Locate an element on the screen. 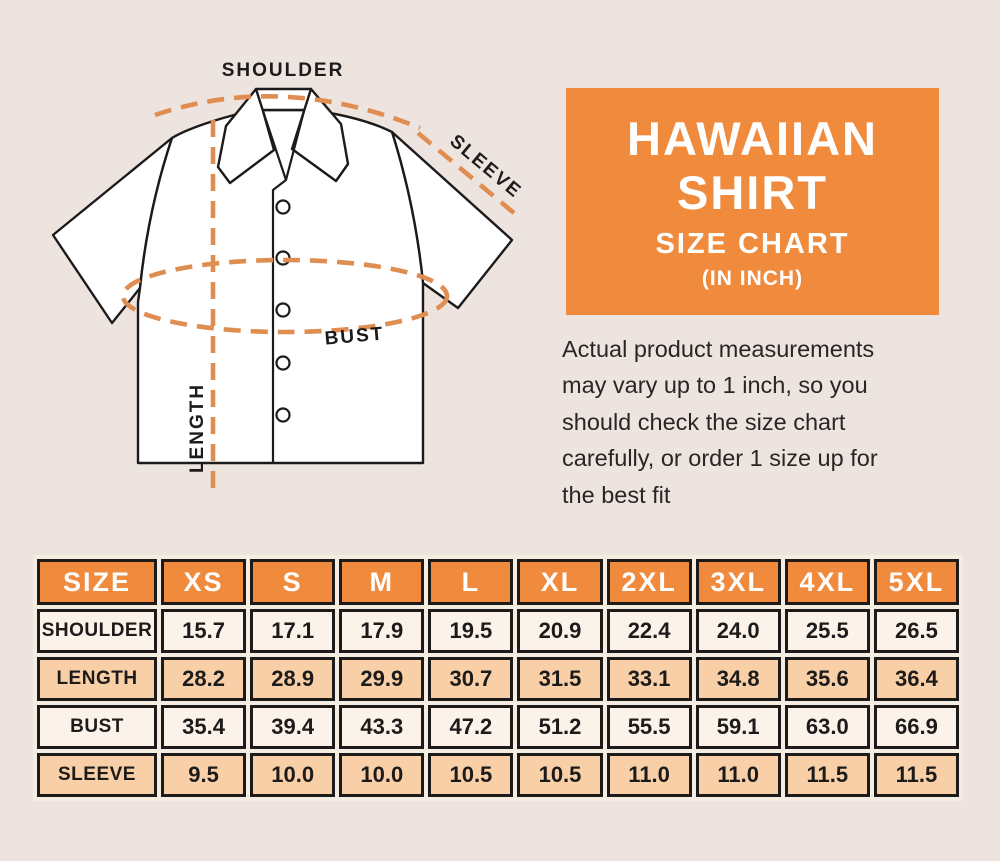  size-column-header: M is located at coordinates (382, 582).